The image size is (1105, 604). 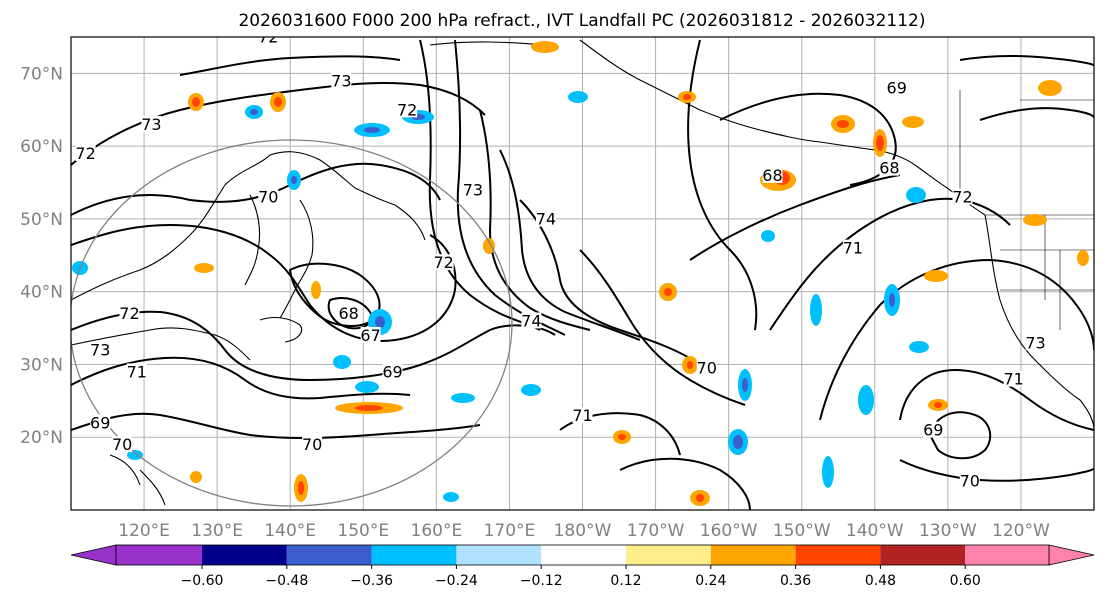 What do you see at coordinates (1021, 531) in the screenshot?
I see `longitude-label: 120°W` at bounding box center [1021, 531].